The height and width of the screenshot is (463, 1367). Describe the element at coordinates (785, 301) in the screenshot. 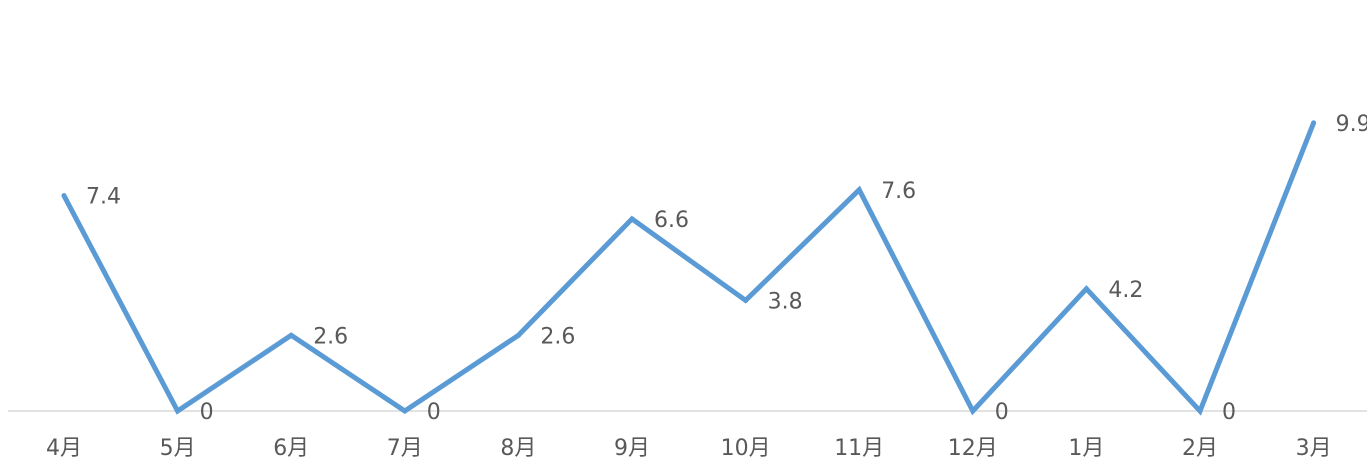

I see `data-label: 3.8` at that location.